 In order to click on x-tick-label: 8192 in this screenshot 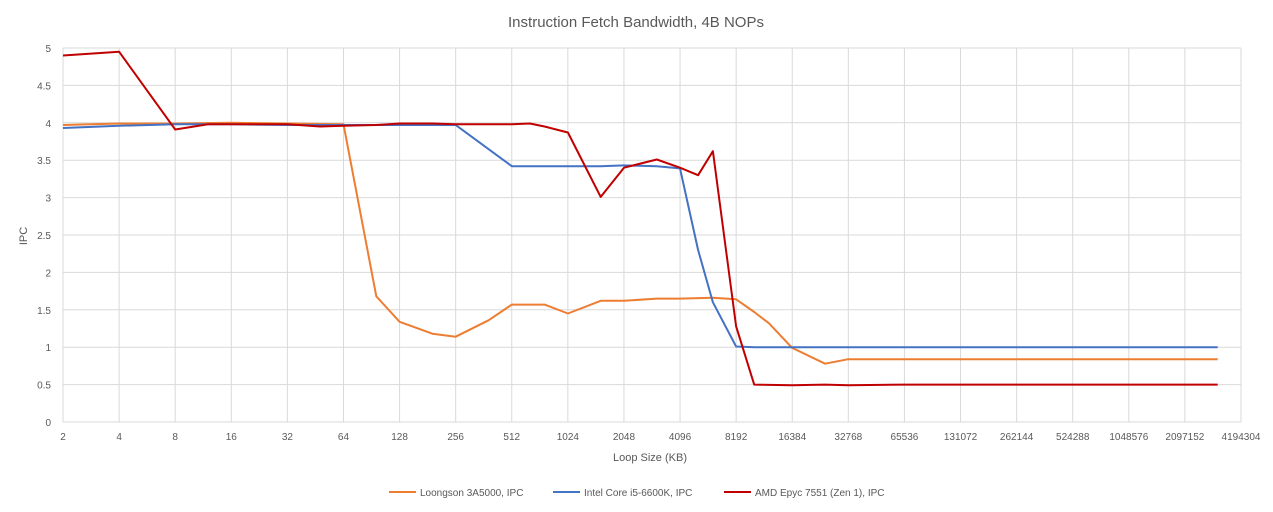, I will do `click(736, 437)`.